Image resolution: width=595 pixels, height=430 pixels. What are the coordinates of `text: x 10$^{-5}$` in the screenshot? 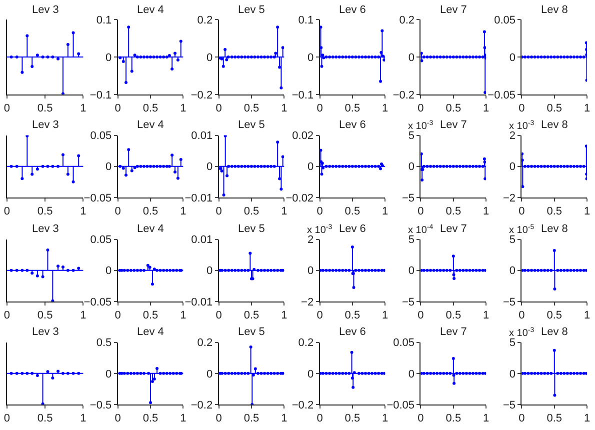 It's located at (521, 230).